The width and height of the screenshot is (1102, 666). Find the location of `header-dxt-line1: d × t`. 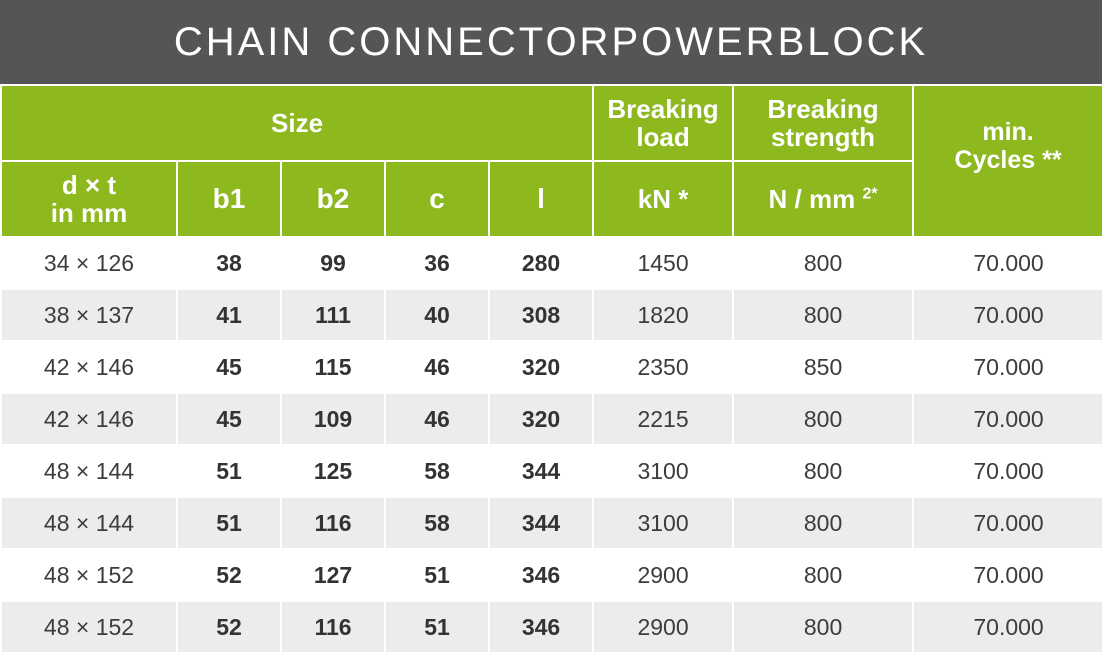

header-dxt-line1: d × t is located at coordinates (89, 185).